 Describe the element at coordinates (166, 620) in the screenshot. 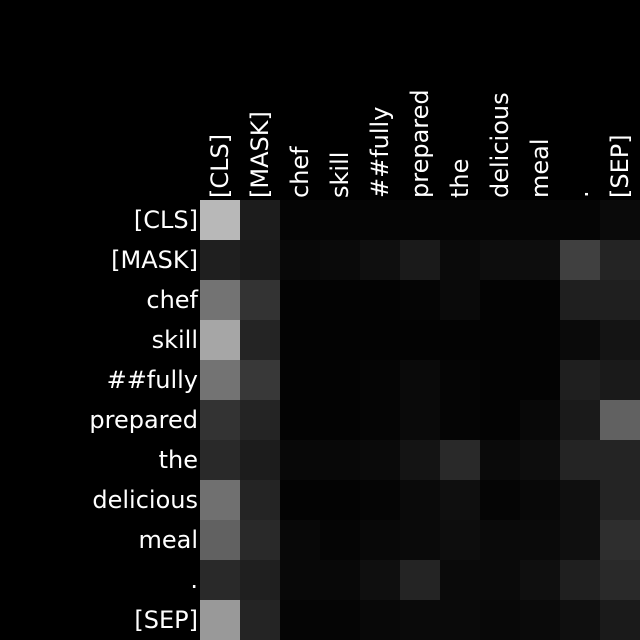

I see `y-tick-label: [SEP]` at that location.